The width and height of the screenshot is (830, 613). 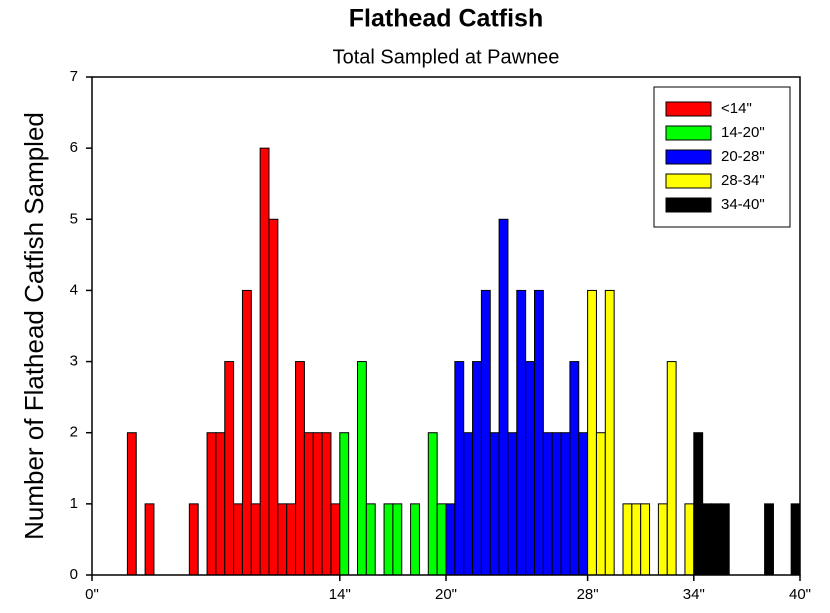 I want to click on legend-label: 20-28", so click(x=743, y=156).